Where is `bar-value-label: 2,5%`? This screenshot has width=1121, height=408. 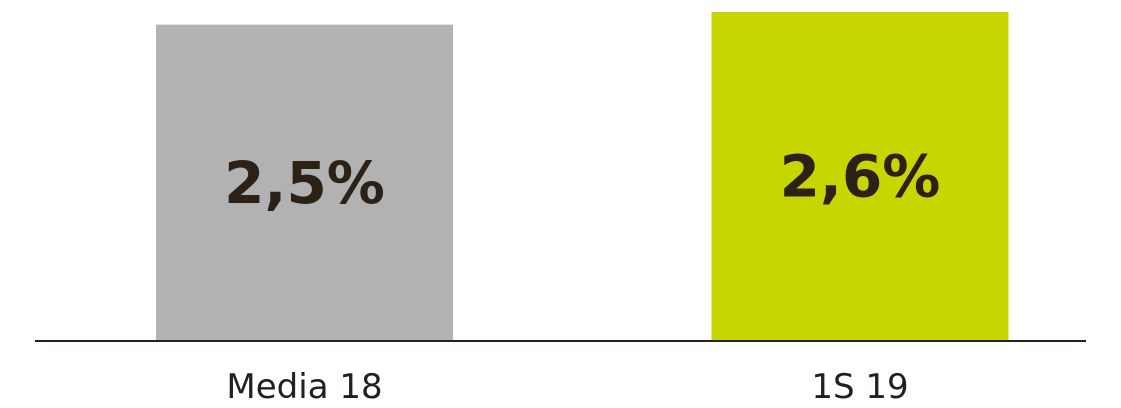
bar-value-label: 2,5% is located at coordinates (304, 183).